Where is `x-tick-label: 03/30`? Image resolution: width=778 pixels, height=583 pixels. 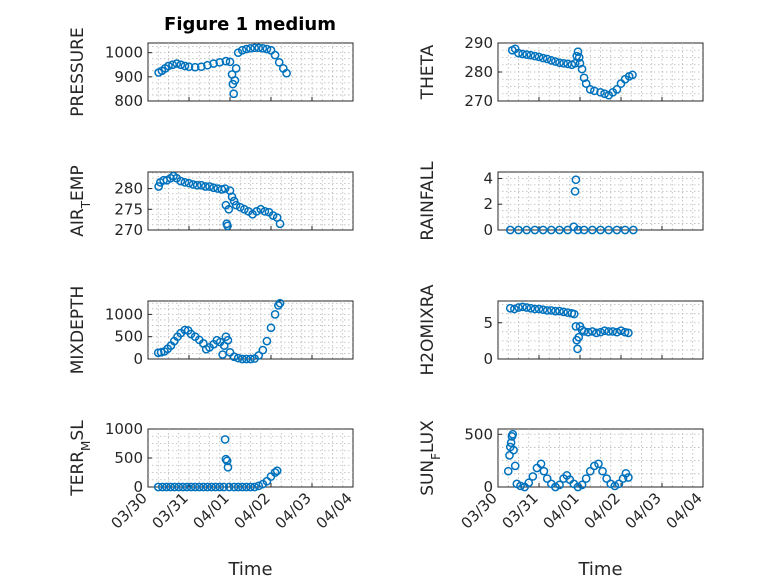 x-tick-label: 03/30 is located at coordinates (479, 510).